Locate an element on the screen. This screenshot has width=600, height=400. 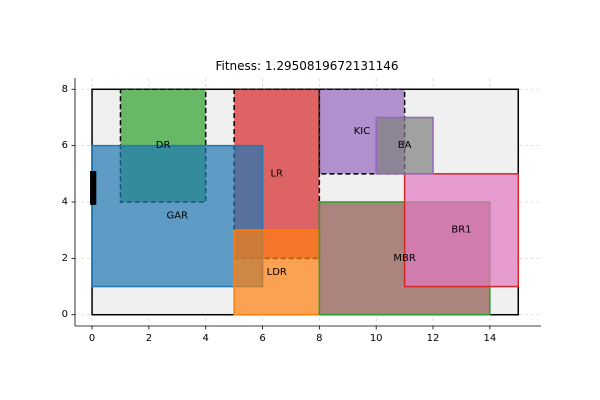
x-tick-label: 6 is located at coordinates (262, 338).